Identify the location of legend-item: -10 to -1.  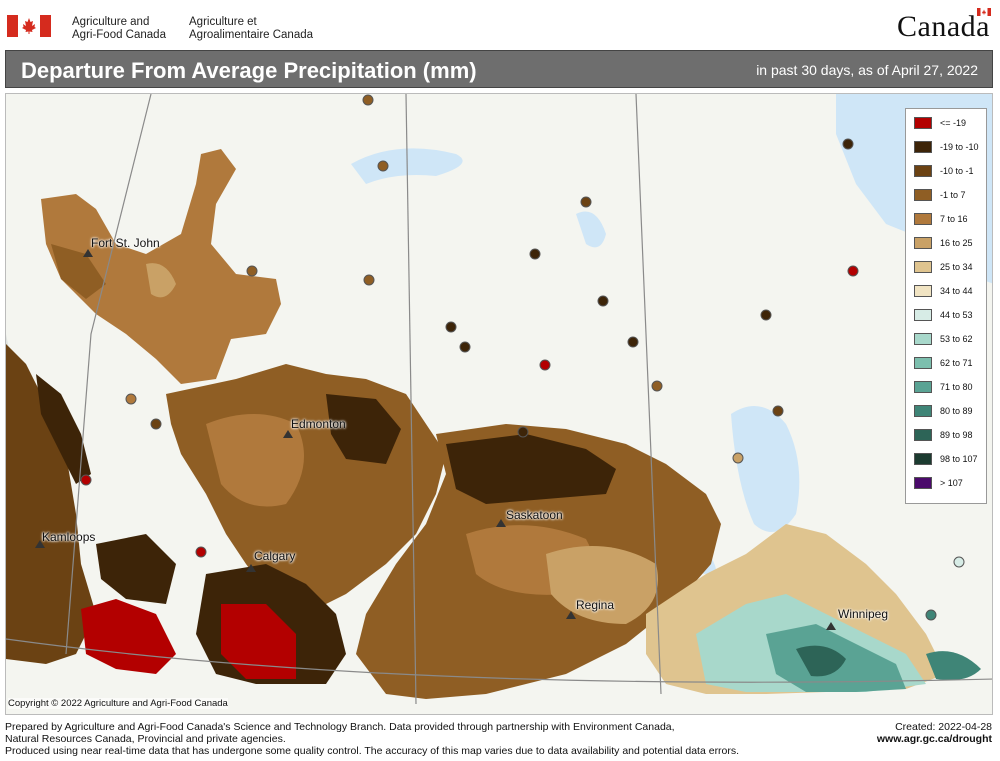
(950, 172).